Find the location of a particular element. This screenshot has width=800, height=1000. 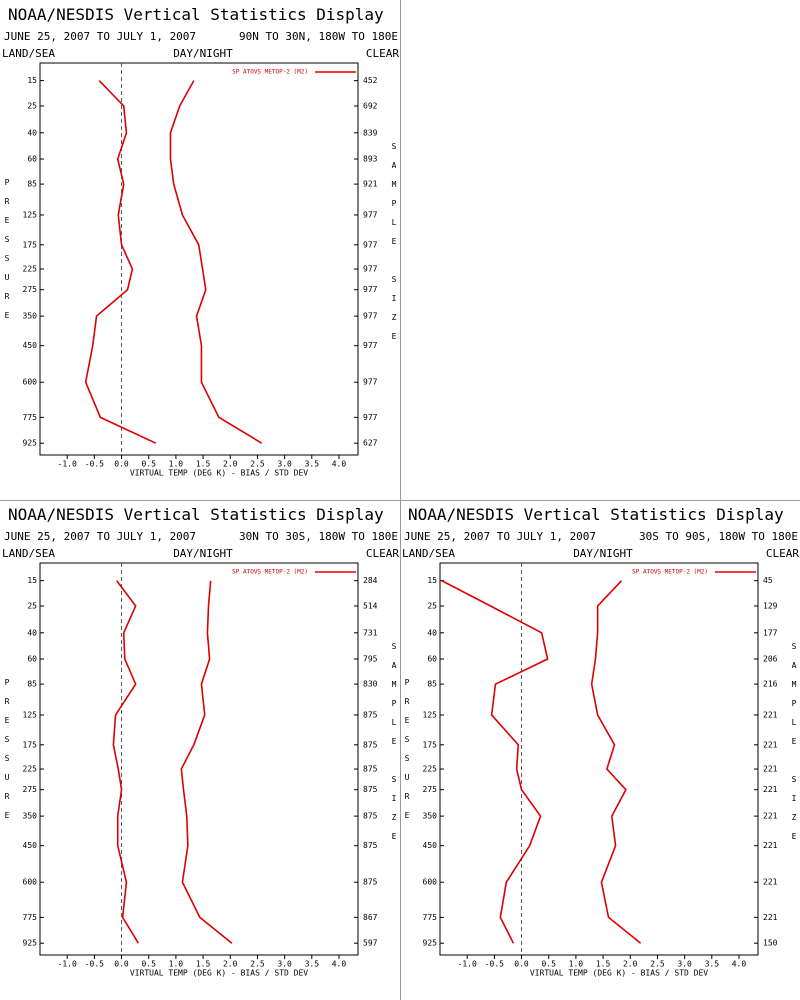

sample-size: 839 is located at coordinates (370, 132).